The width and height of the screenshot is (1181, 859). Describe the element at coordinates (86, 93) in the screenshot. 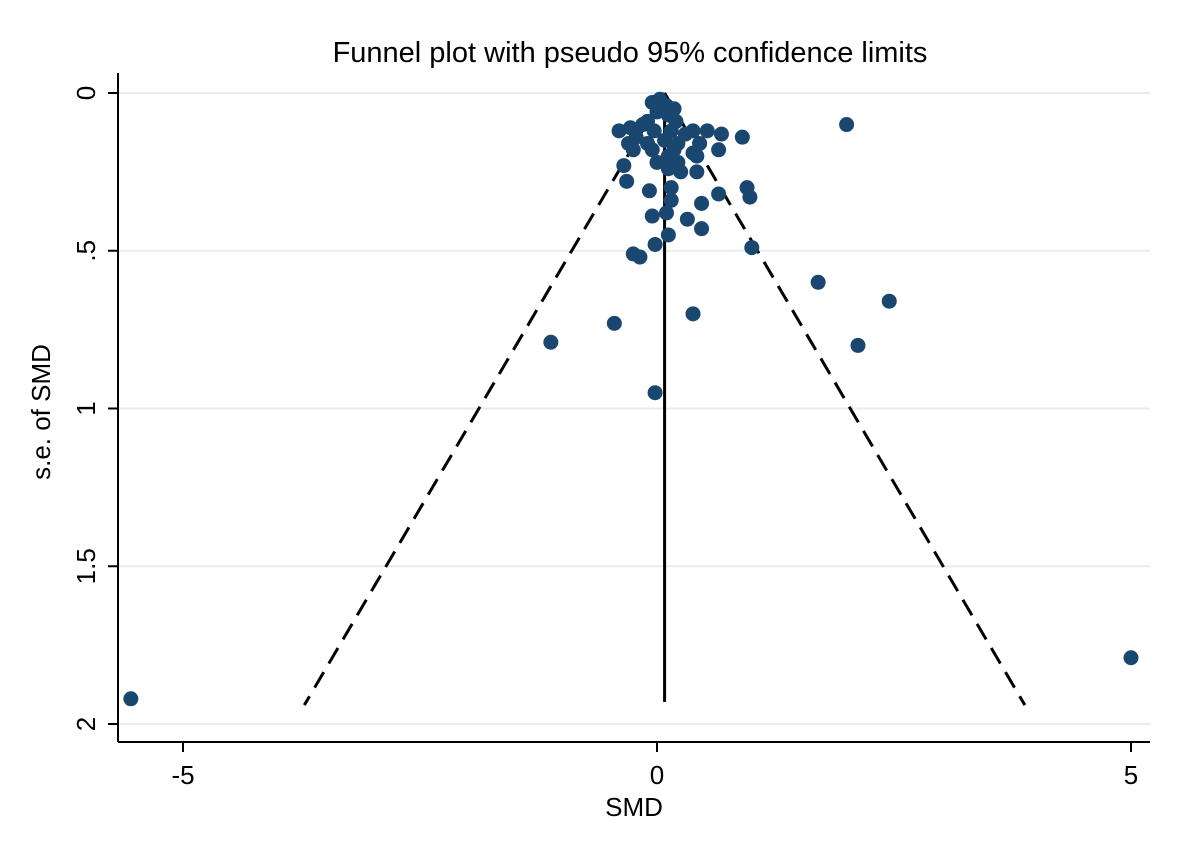

I see `y-tick-label: 0` at that location.